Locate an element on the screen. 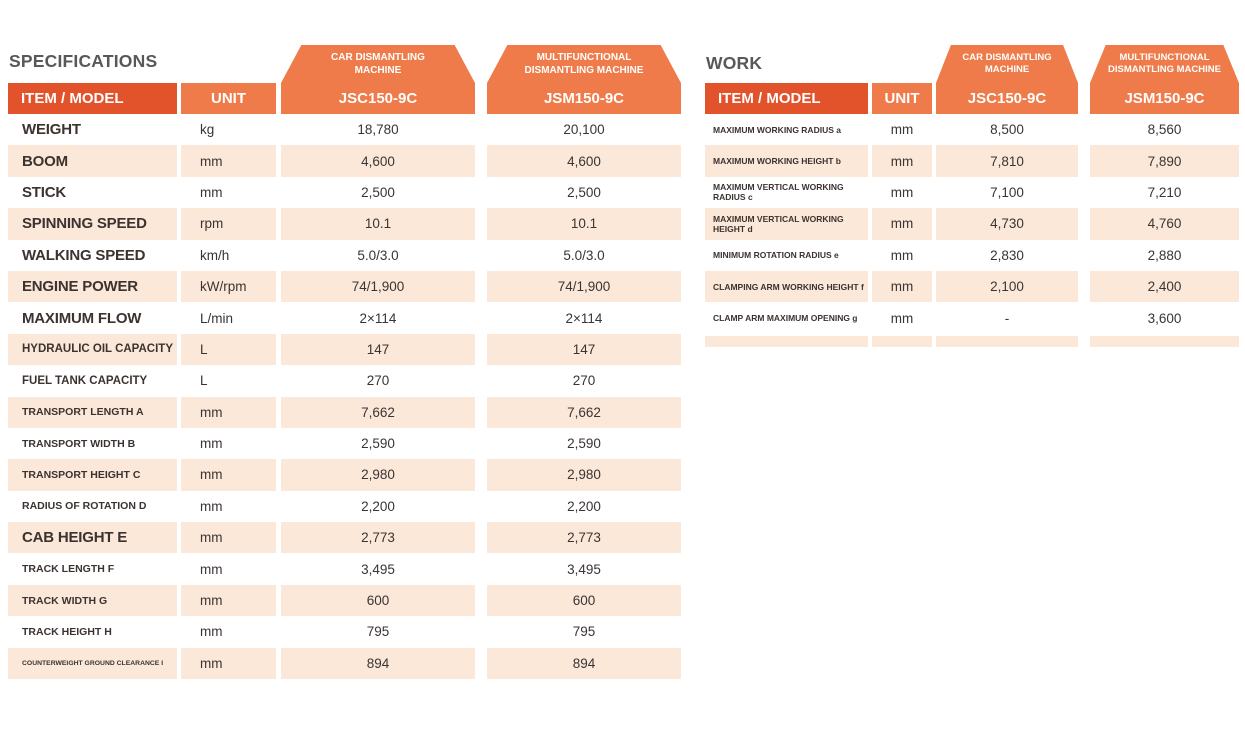 Image resolution: width=1245 pixels, height=729 pixels. row-value-jsm150-9c: 7,890 is located at coordinates (1164, 161).